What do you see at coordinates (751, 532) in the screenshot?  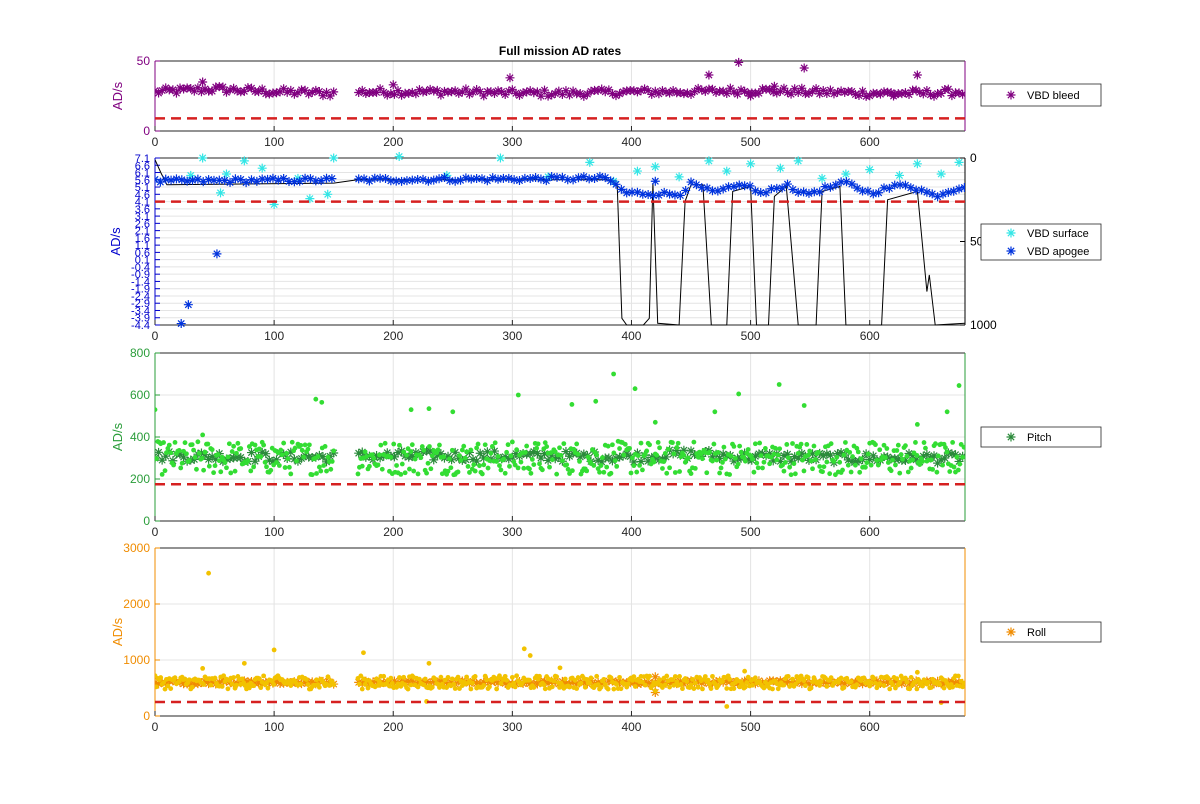 I see `x-tick-label: 500` at bounding box center [751, 532].